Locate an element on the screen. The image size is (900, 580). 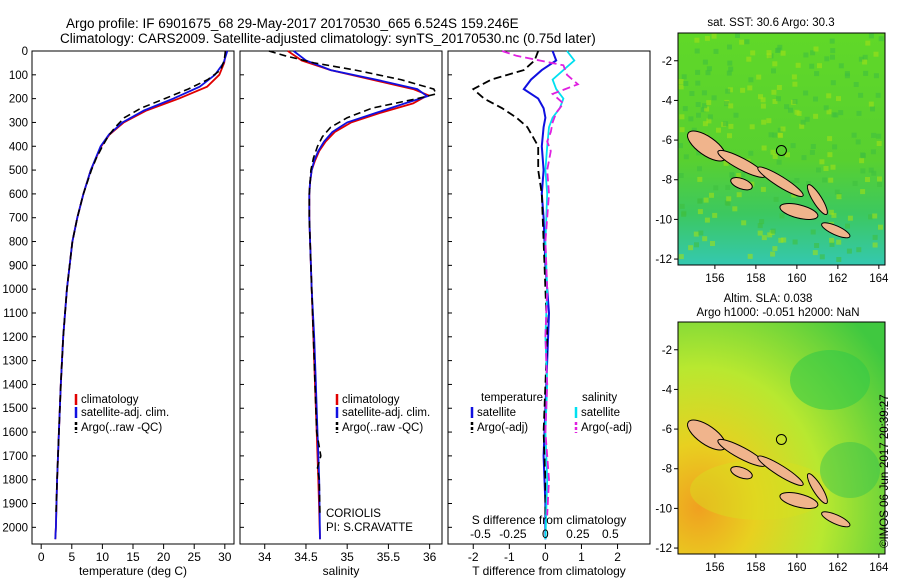
y-tick-label: 200 is located at coordinates (18, 100).